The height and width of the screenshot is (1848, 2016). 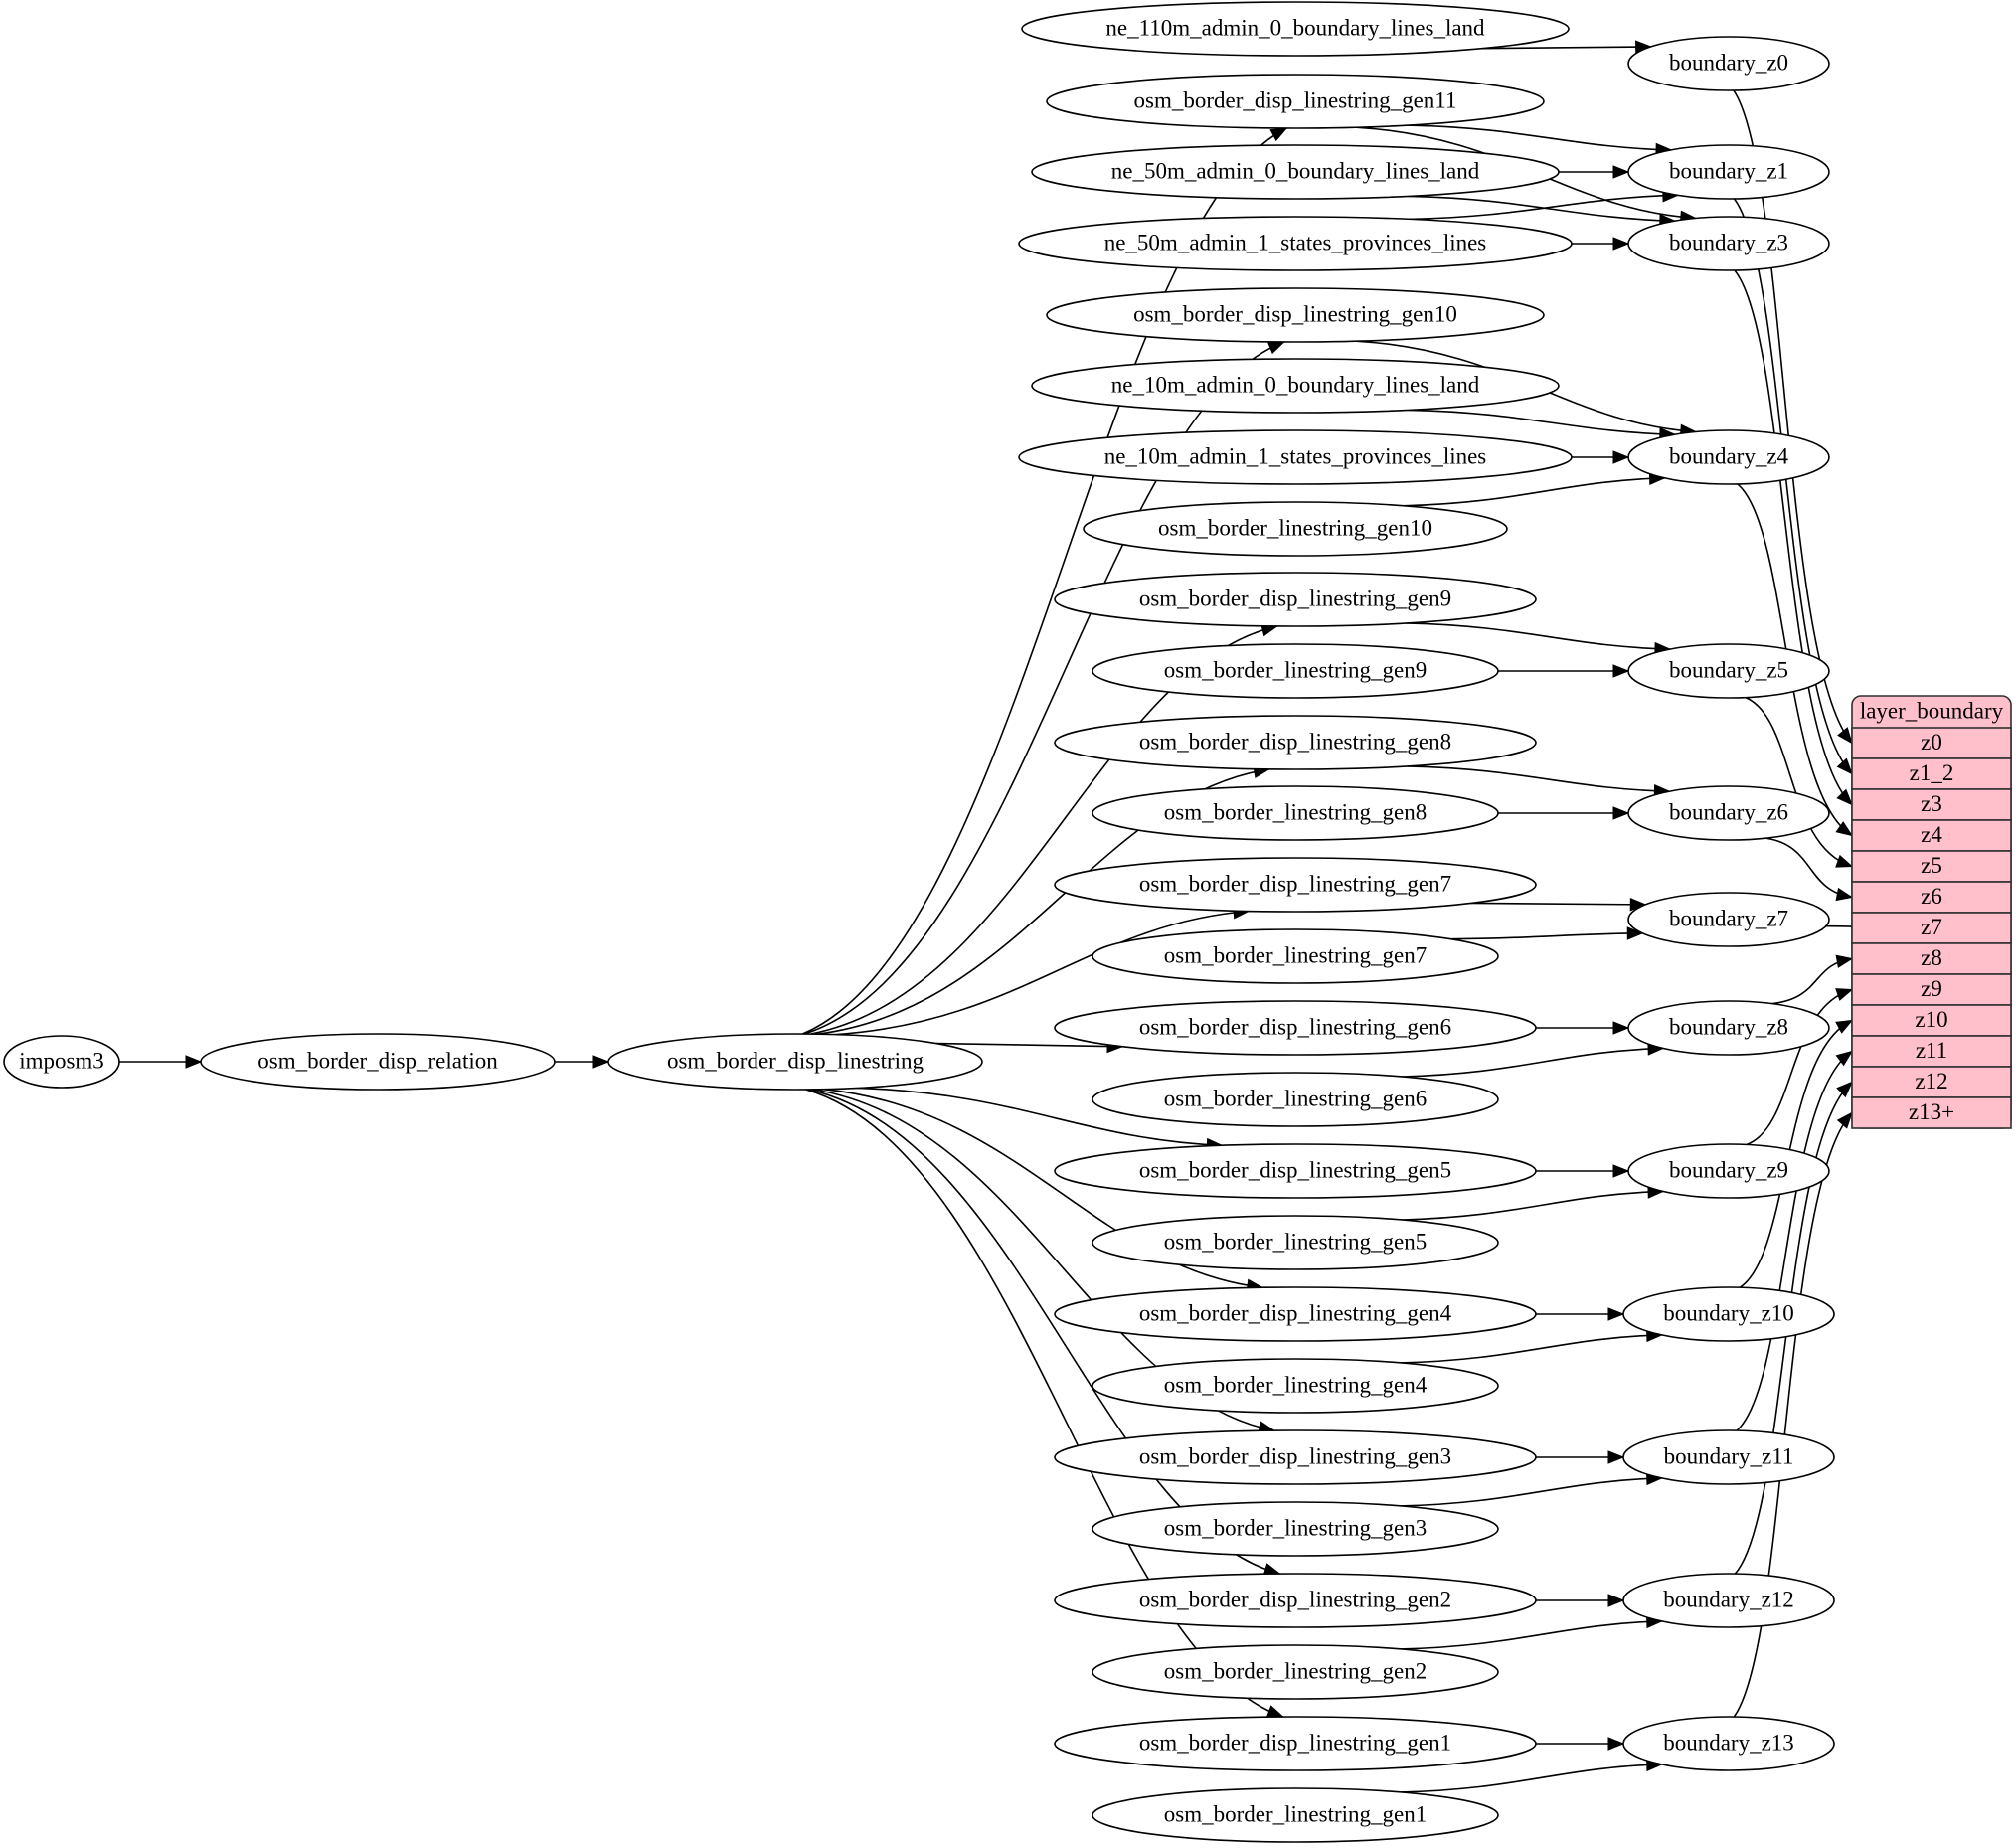 What do you see at coordinates (1538, 636) in the screenshot?
I see `edge-osm_border_disp_linestring_gen9-to-boundary_z5` at bounding box center [1538, 636].